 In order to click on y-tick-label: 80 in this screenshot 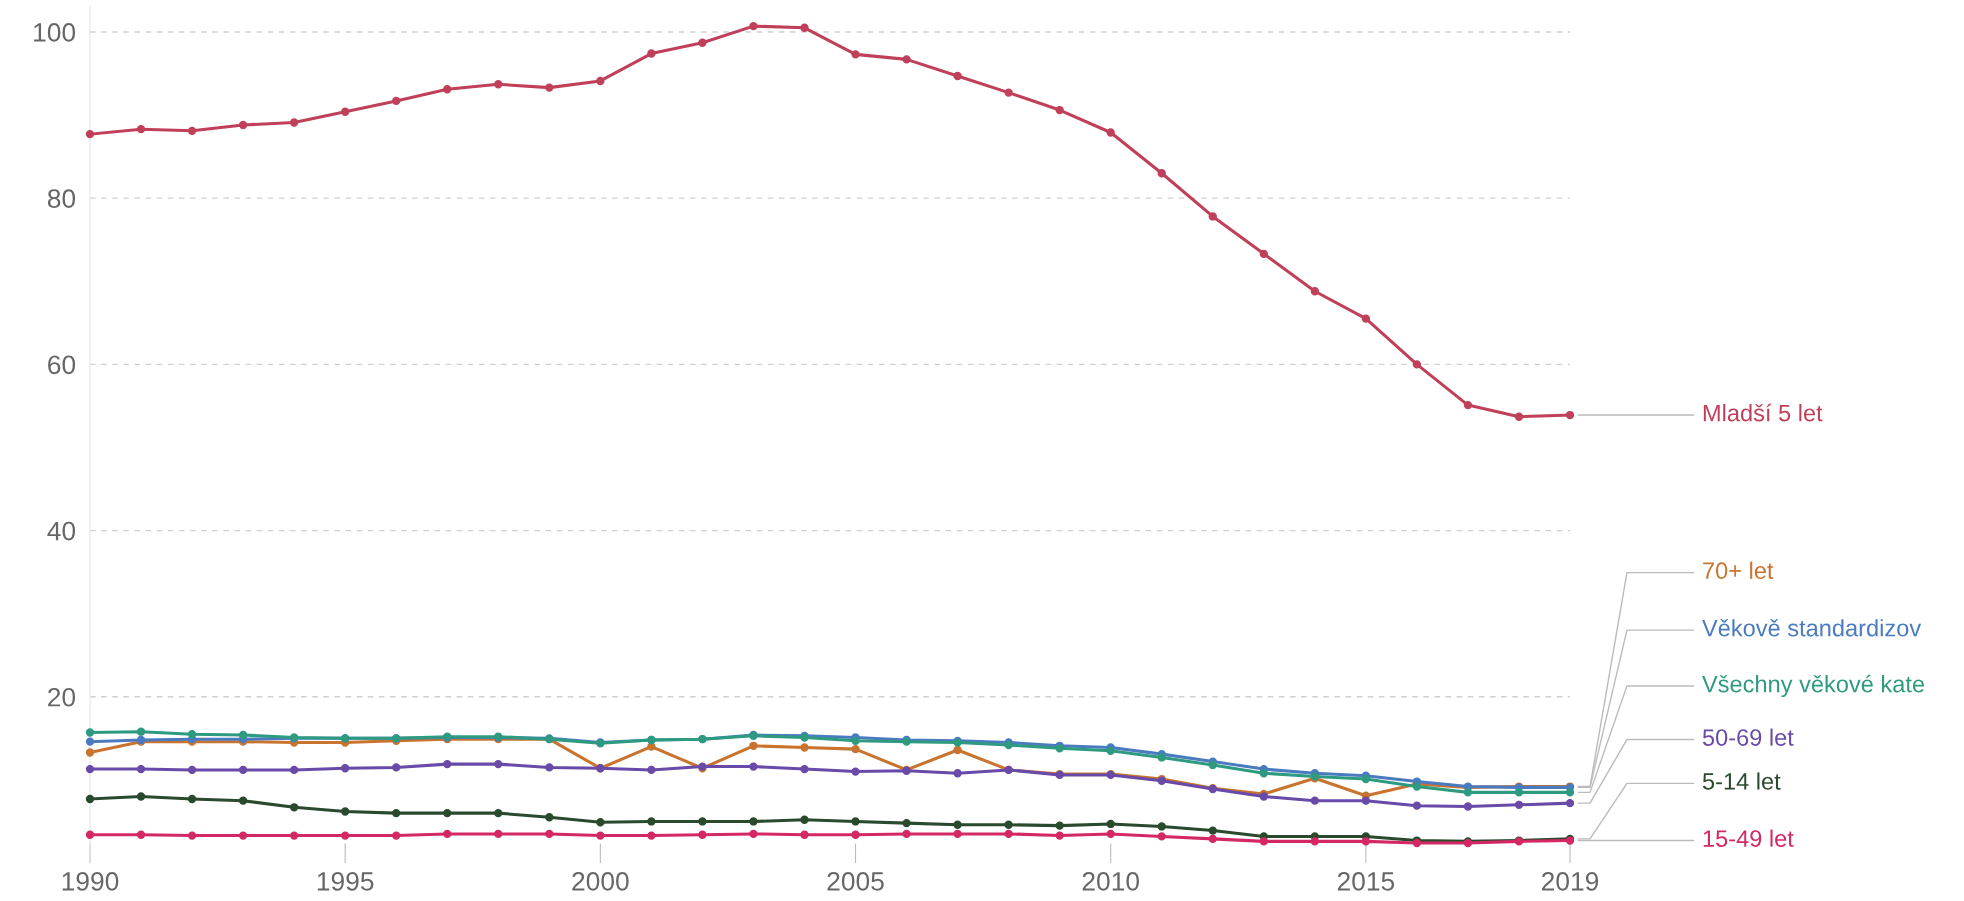, I will do `click(61, 198)`.